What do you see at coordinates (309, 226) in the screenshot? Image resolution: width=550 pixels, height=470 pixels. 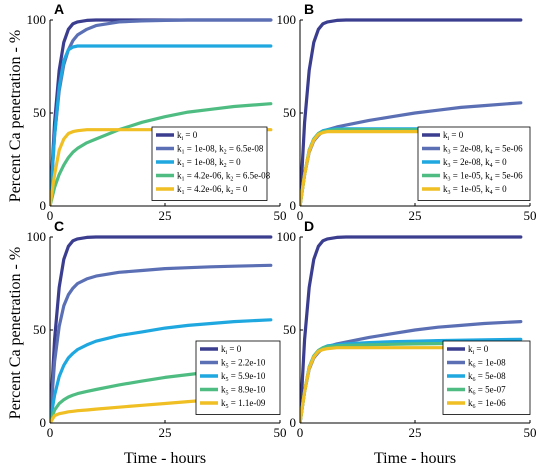 I see `panel-label: D` at bounding box center [309, 226].